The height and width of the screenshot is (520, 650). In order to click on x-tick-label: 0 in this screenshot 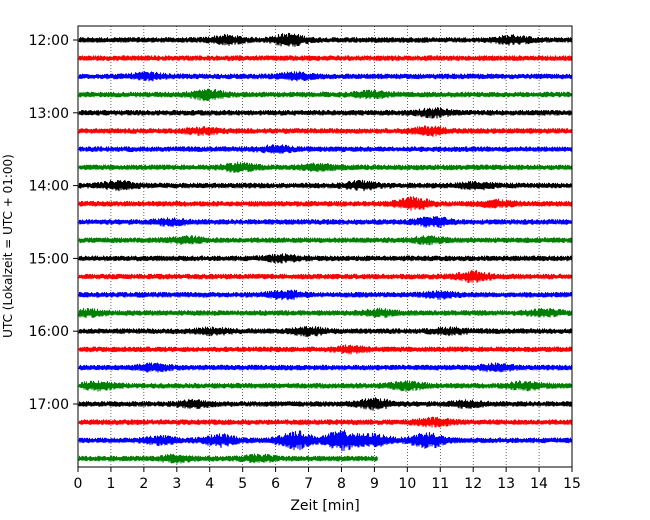, I will do `click(78, 484)`.